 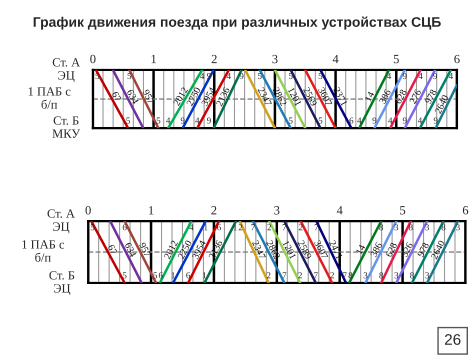 I want to click on chart-title: График движения поезда при различных устройствах СЦБ, so click(x=237, y=23).